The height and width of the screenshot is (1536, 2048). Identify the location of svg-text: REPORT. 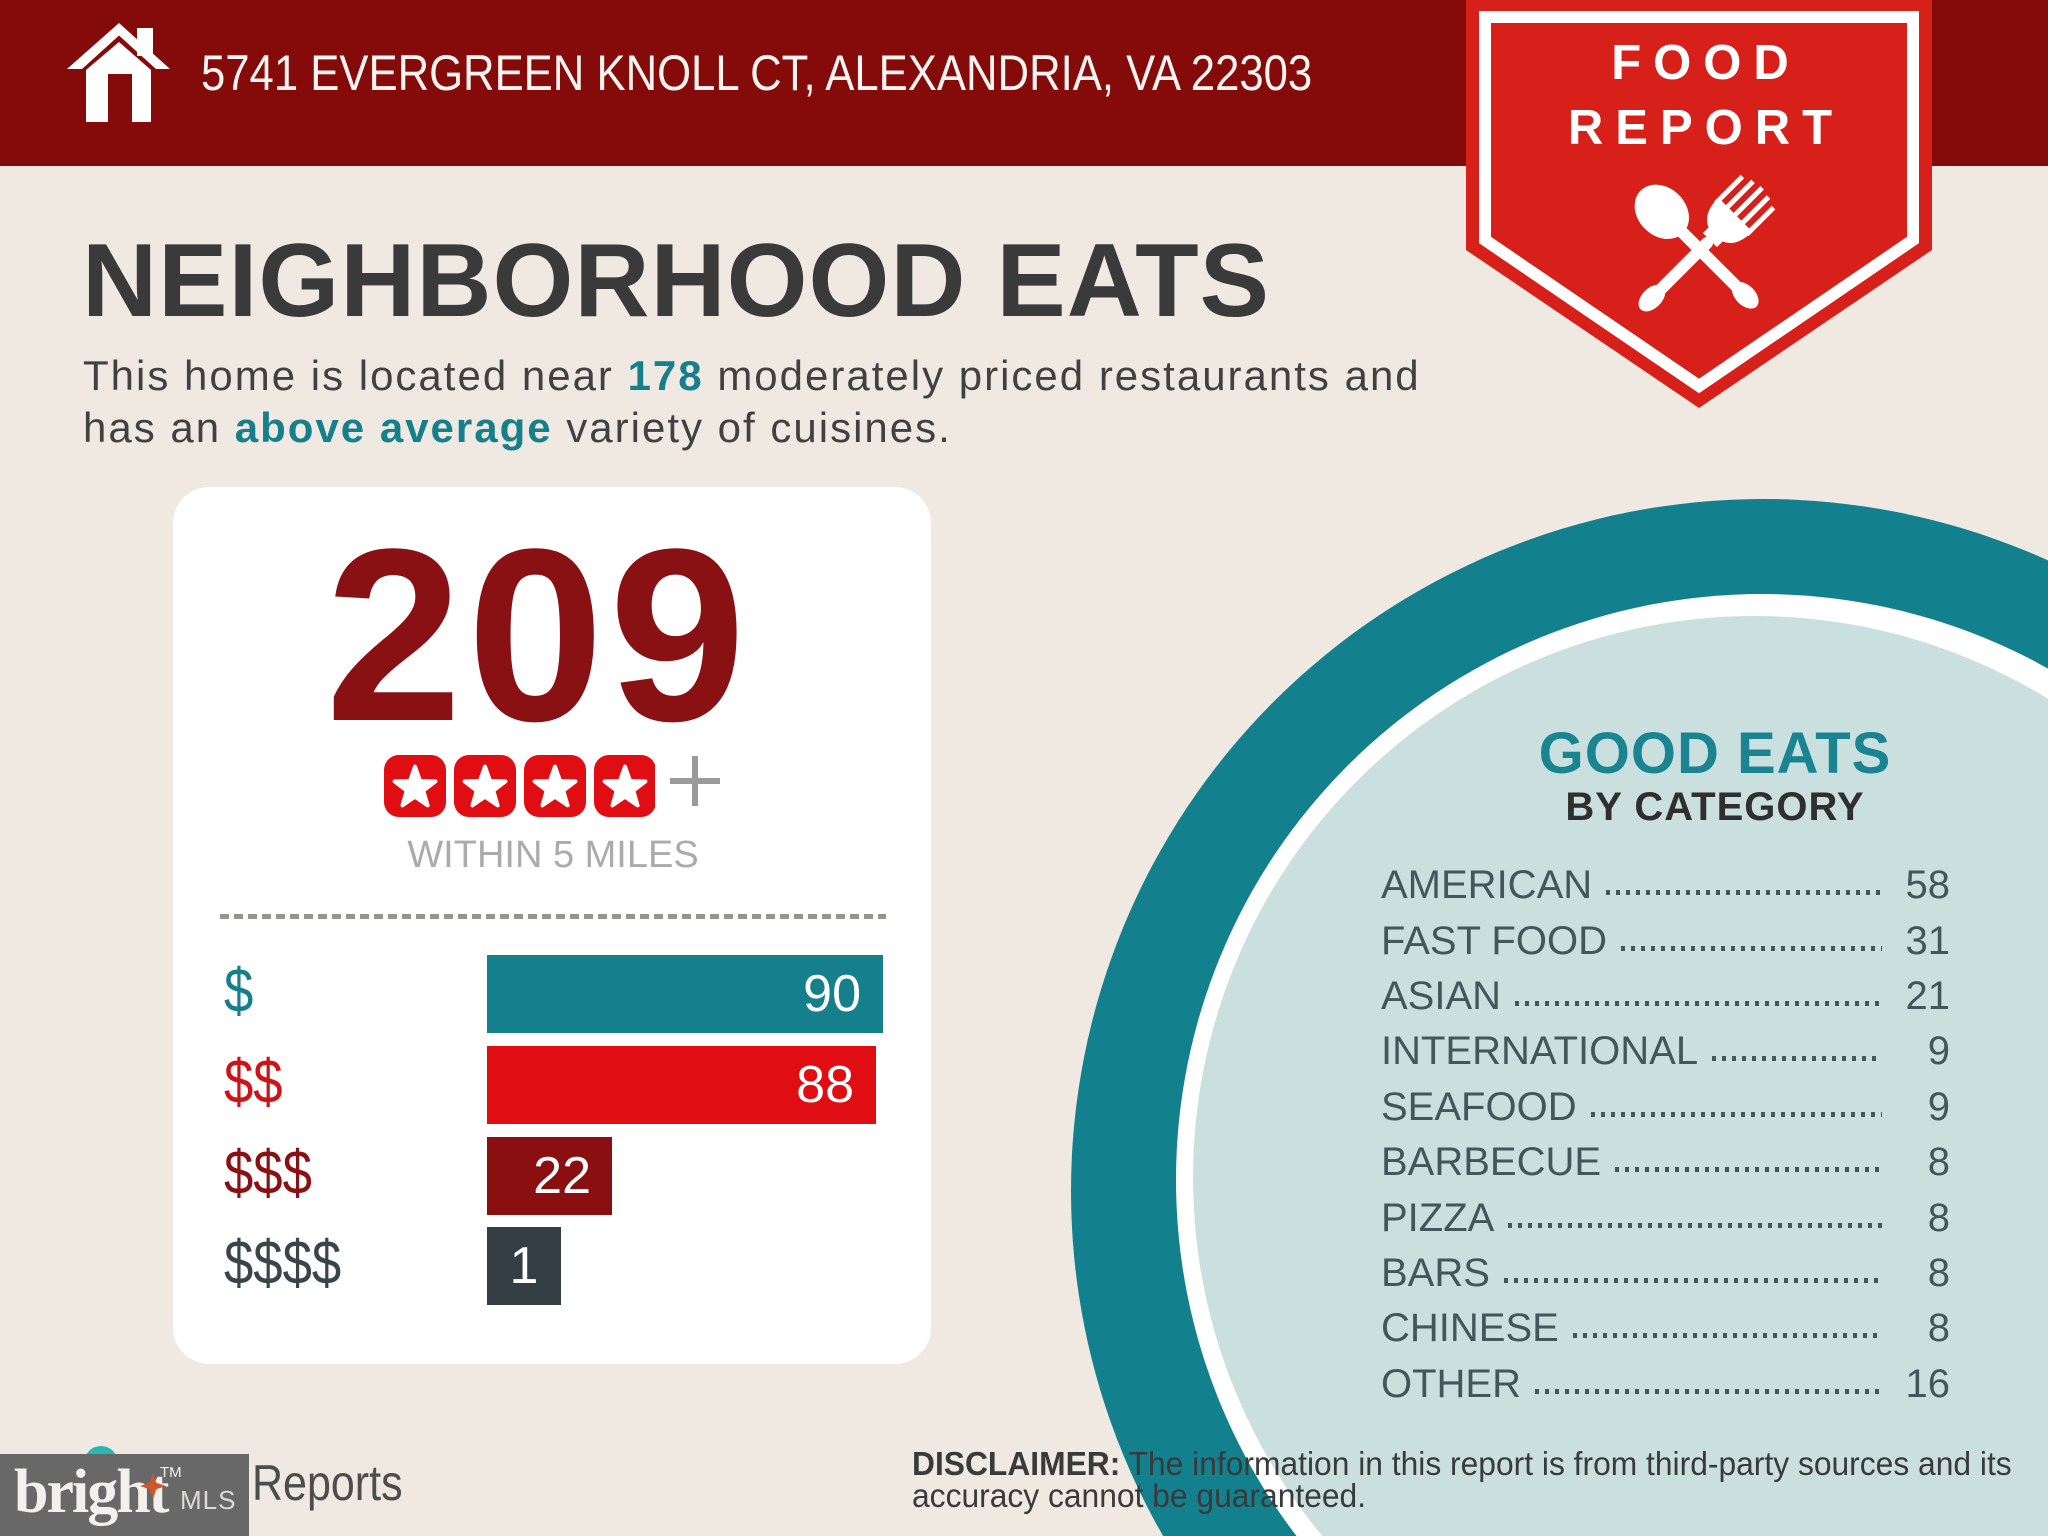
(1706, 128).